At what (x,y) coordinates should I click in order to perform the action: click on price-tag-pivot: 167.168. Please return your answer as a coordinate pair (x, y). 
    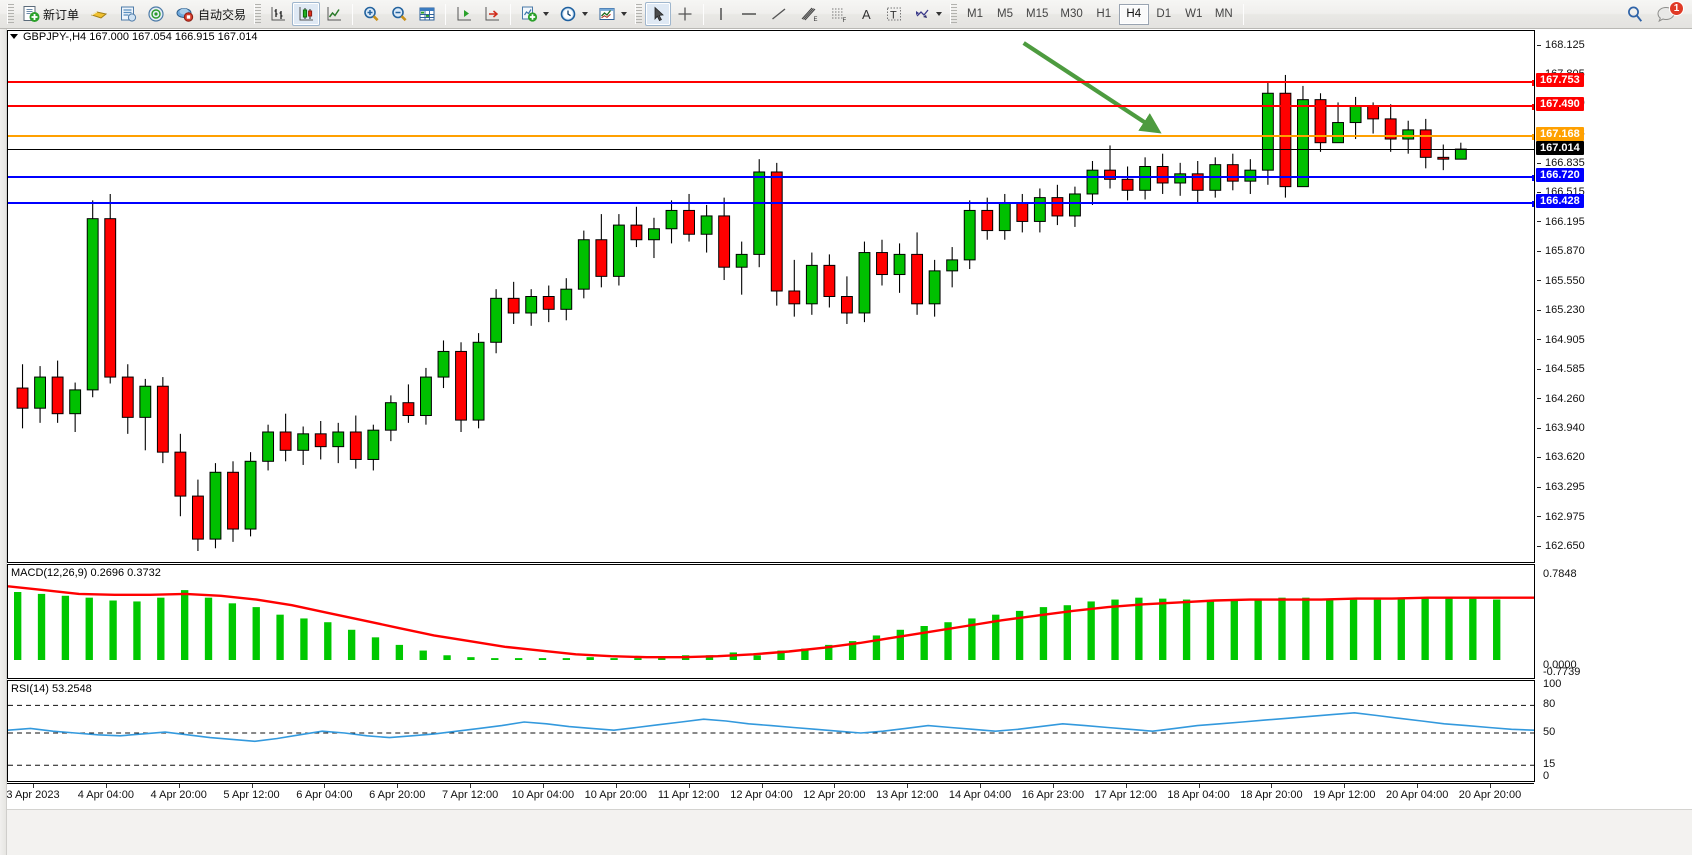
    Looking at the image, I should click on (1560, 133).